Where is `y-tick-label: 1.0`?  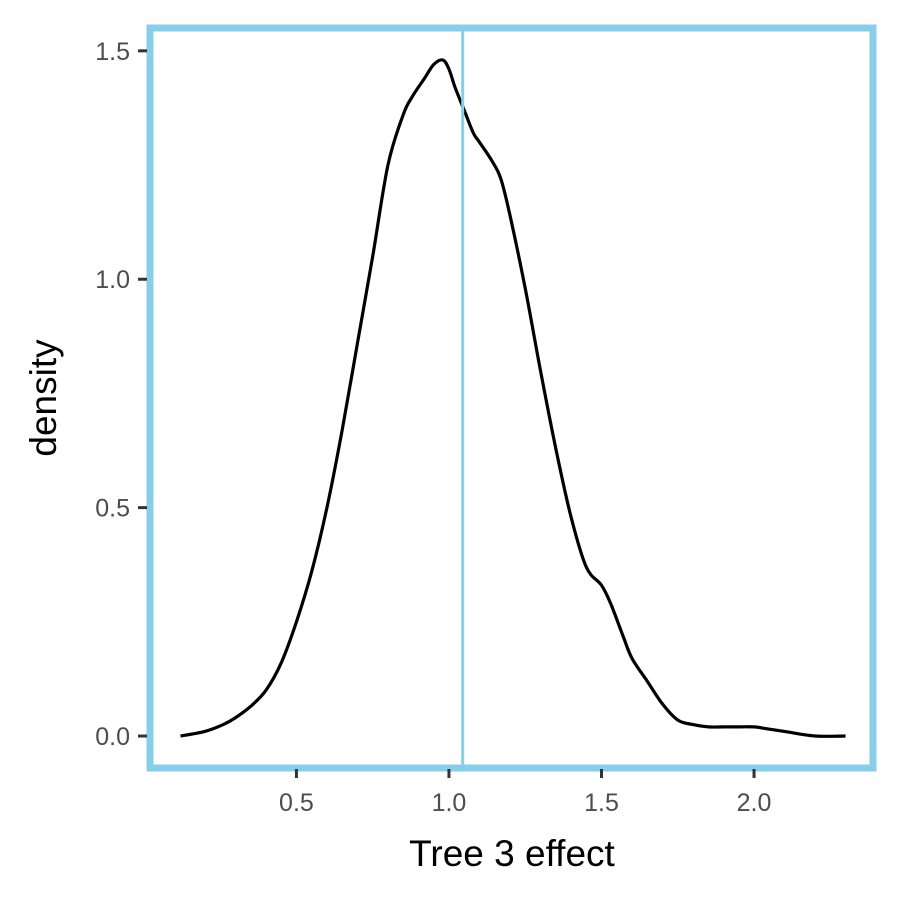
y-tick-label: 1.0 is located at coordinates (112, 280).